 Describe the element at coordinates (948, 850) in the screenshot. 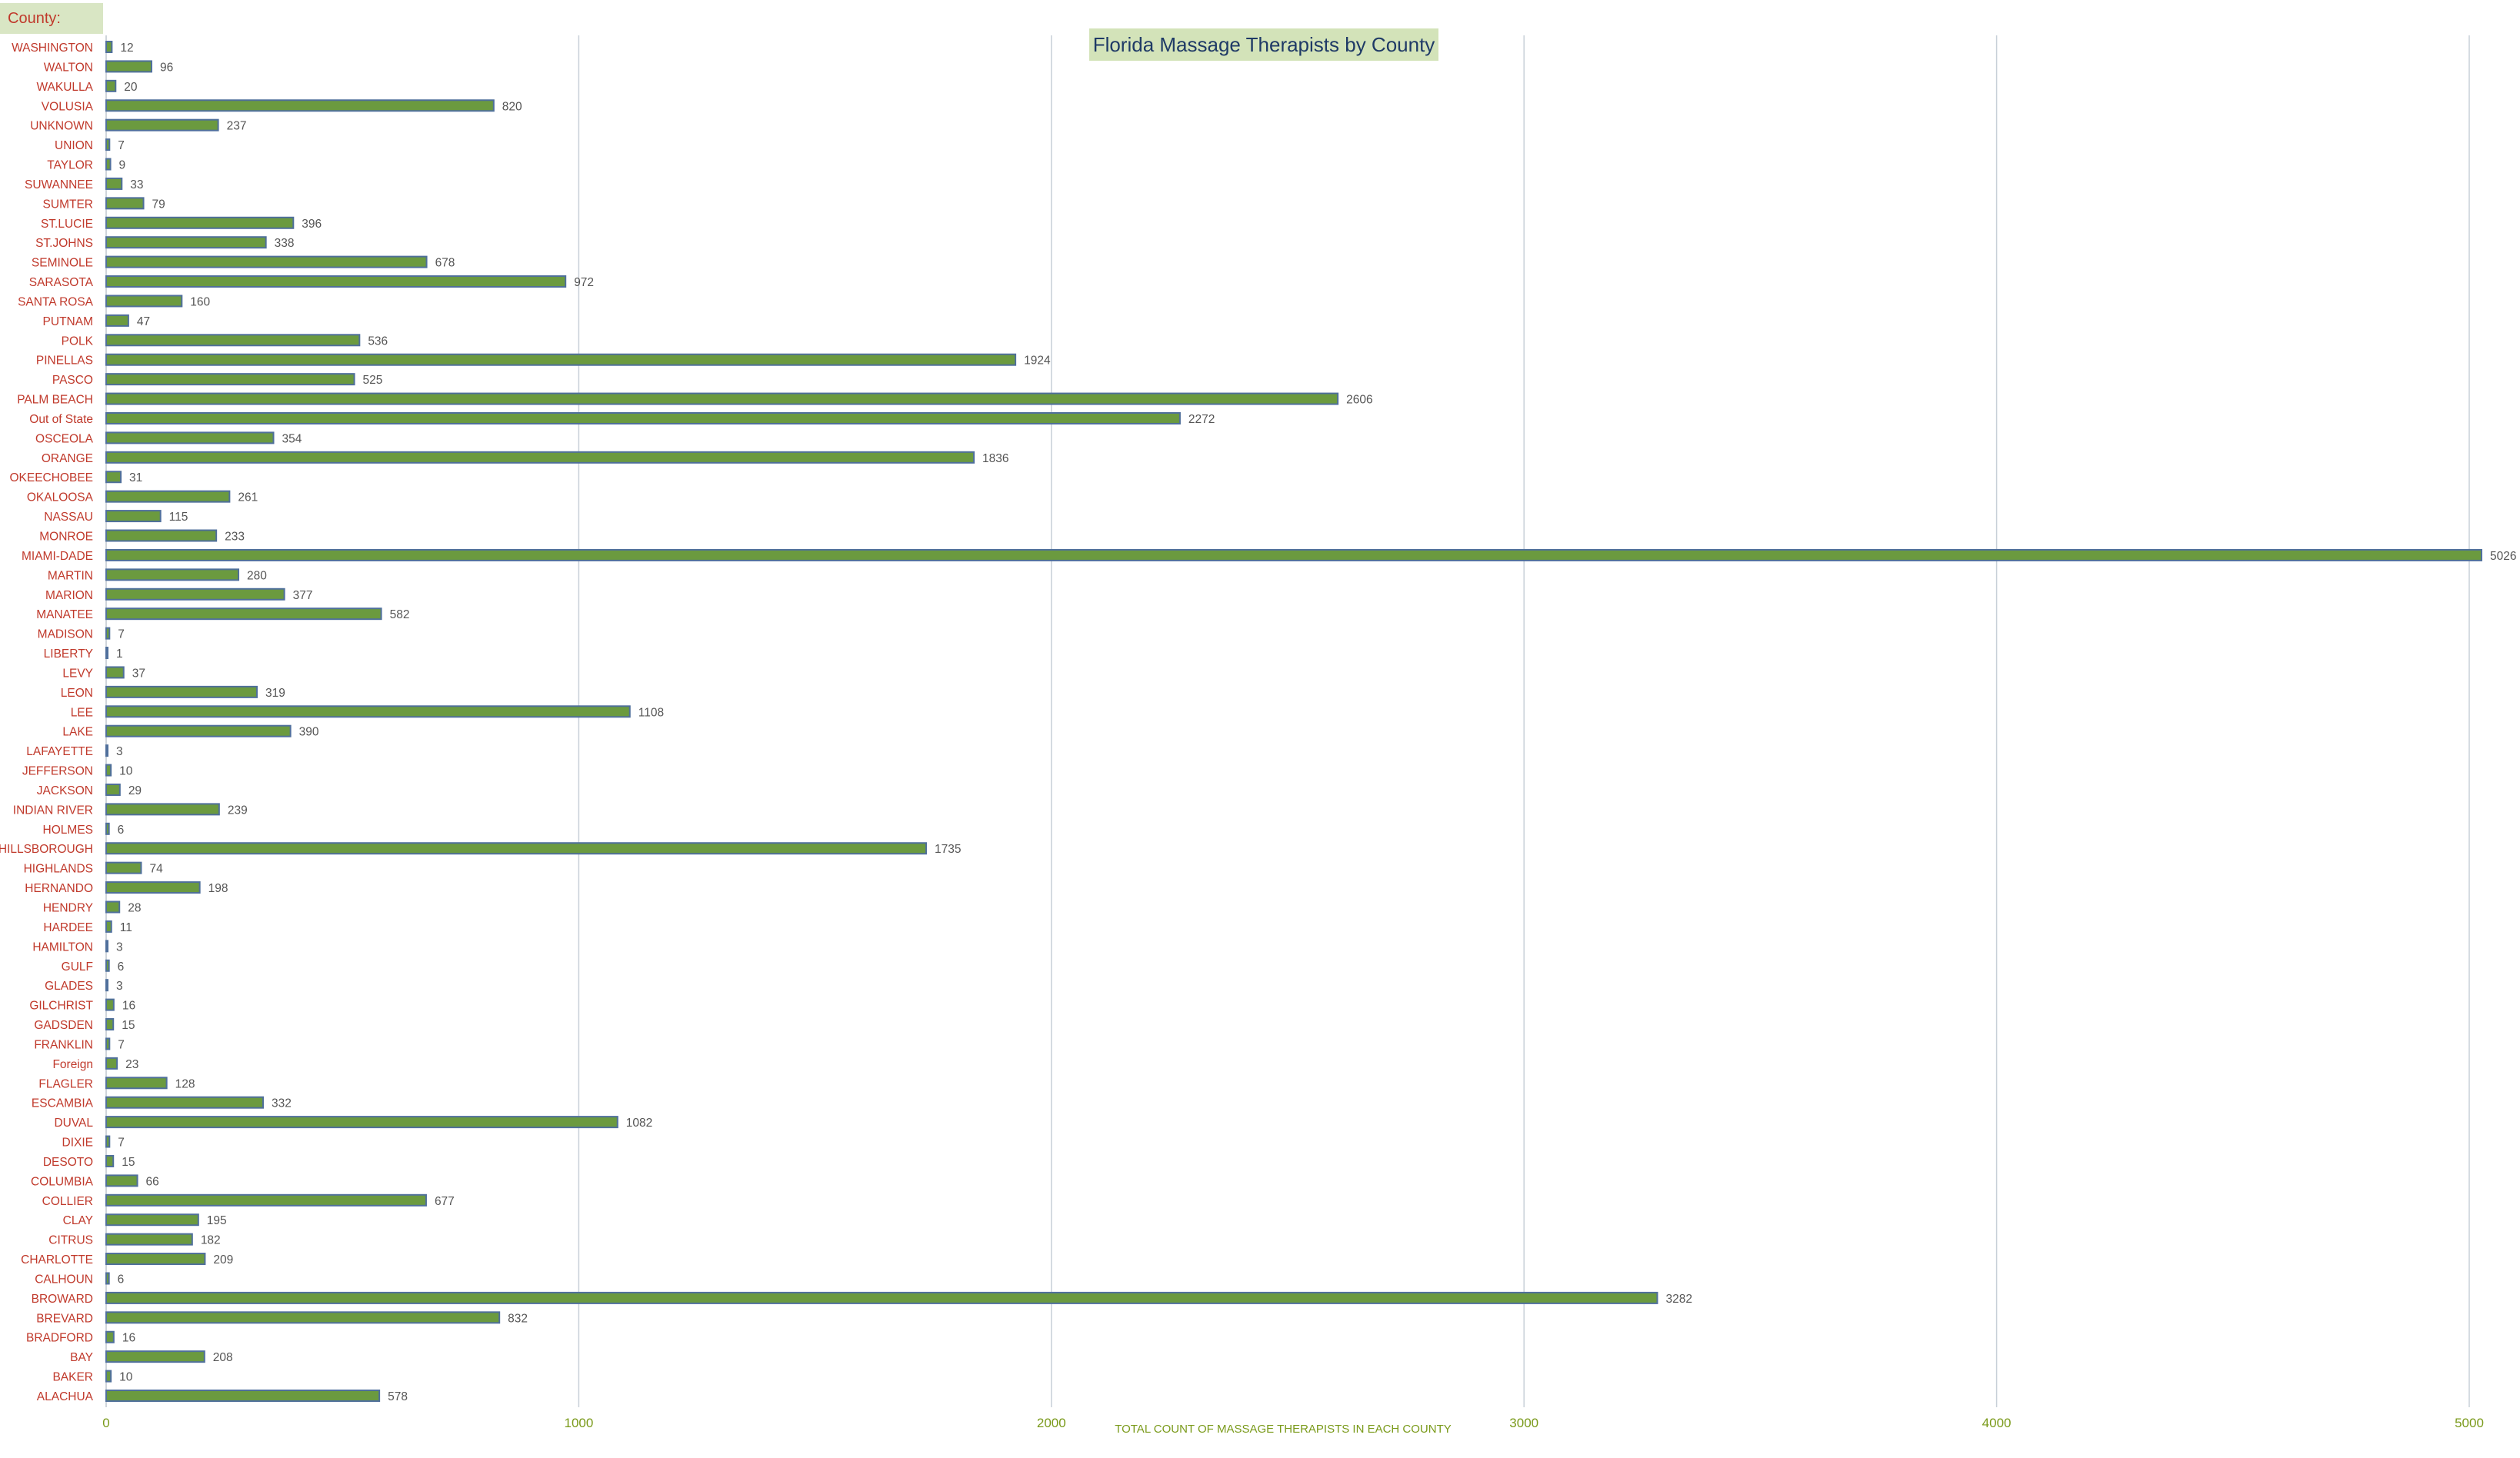

I see `data-label: 1735` at that location.